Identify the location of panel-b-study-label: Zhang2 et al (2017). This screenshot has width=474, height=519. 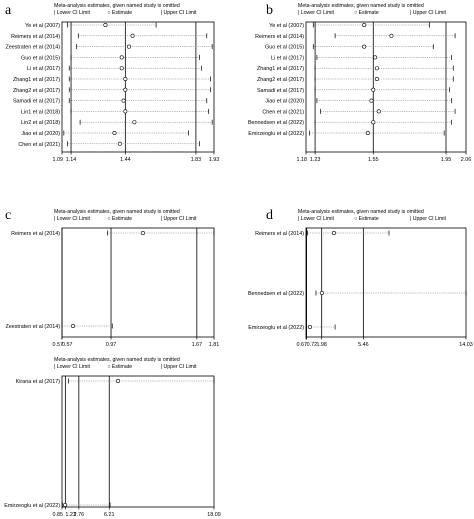
(280, 80).